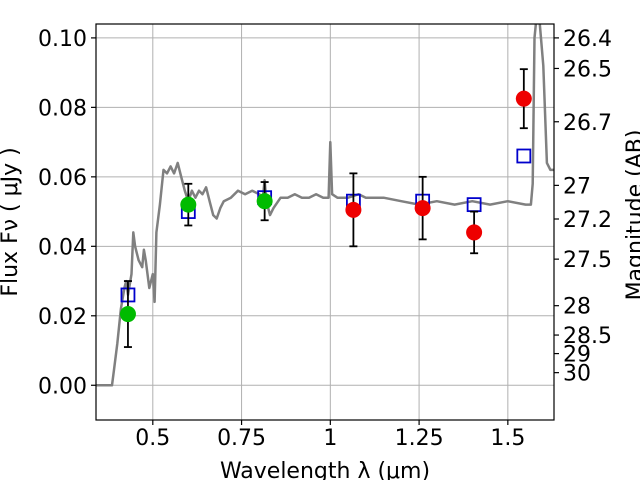  What do you see at coordinates (587, 260) in the screenshot?
I see `mag-tick-label: 27.5` at bounding box center [587, 260].